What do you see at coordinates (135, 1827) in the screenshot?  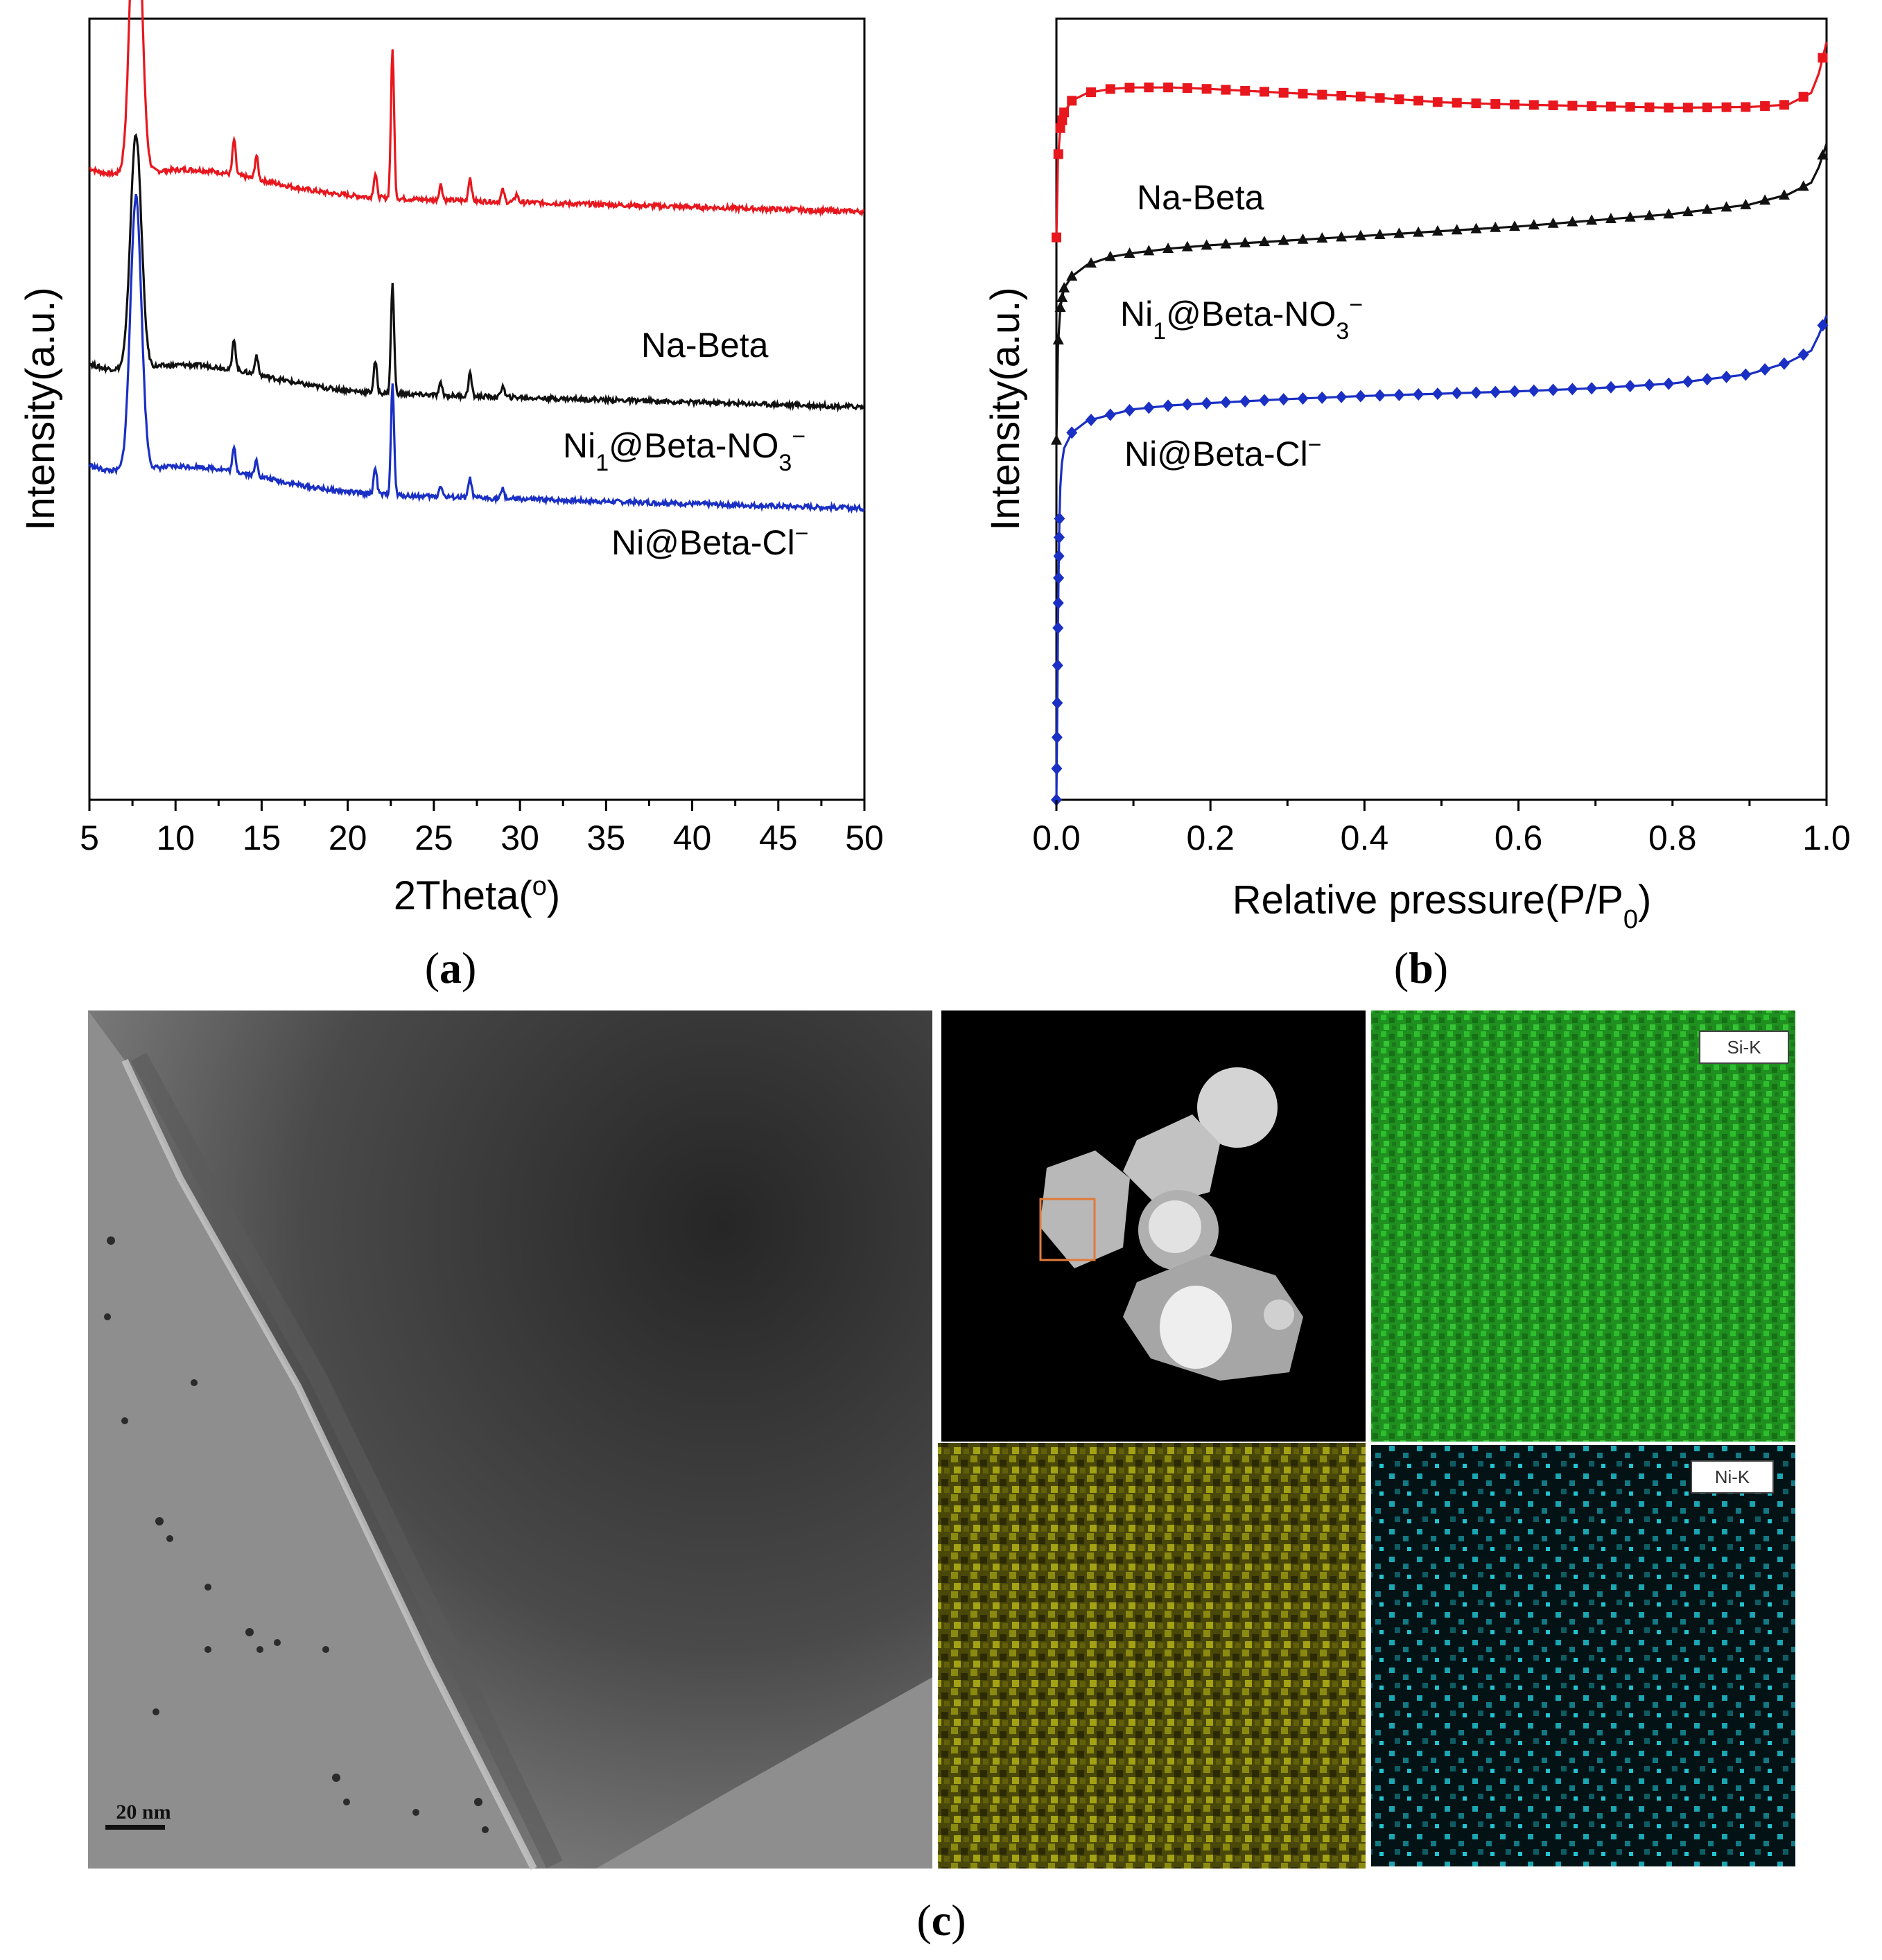 I see `scale-bar` at bounding box center [135, 1827].